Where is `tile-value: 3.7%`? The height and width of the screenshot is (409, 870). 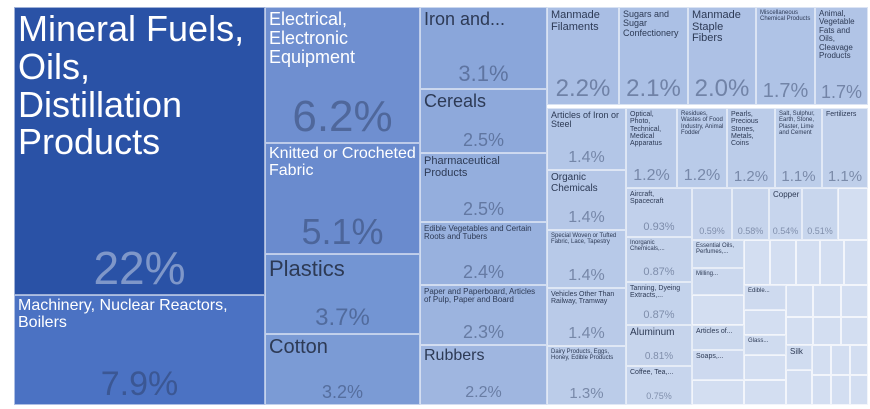
tile-value: 3.7% is located at coordinates (342, 317).